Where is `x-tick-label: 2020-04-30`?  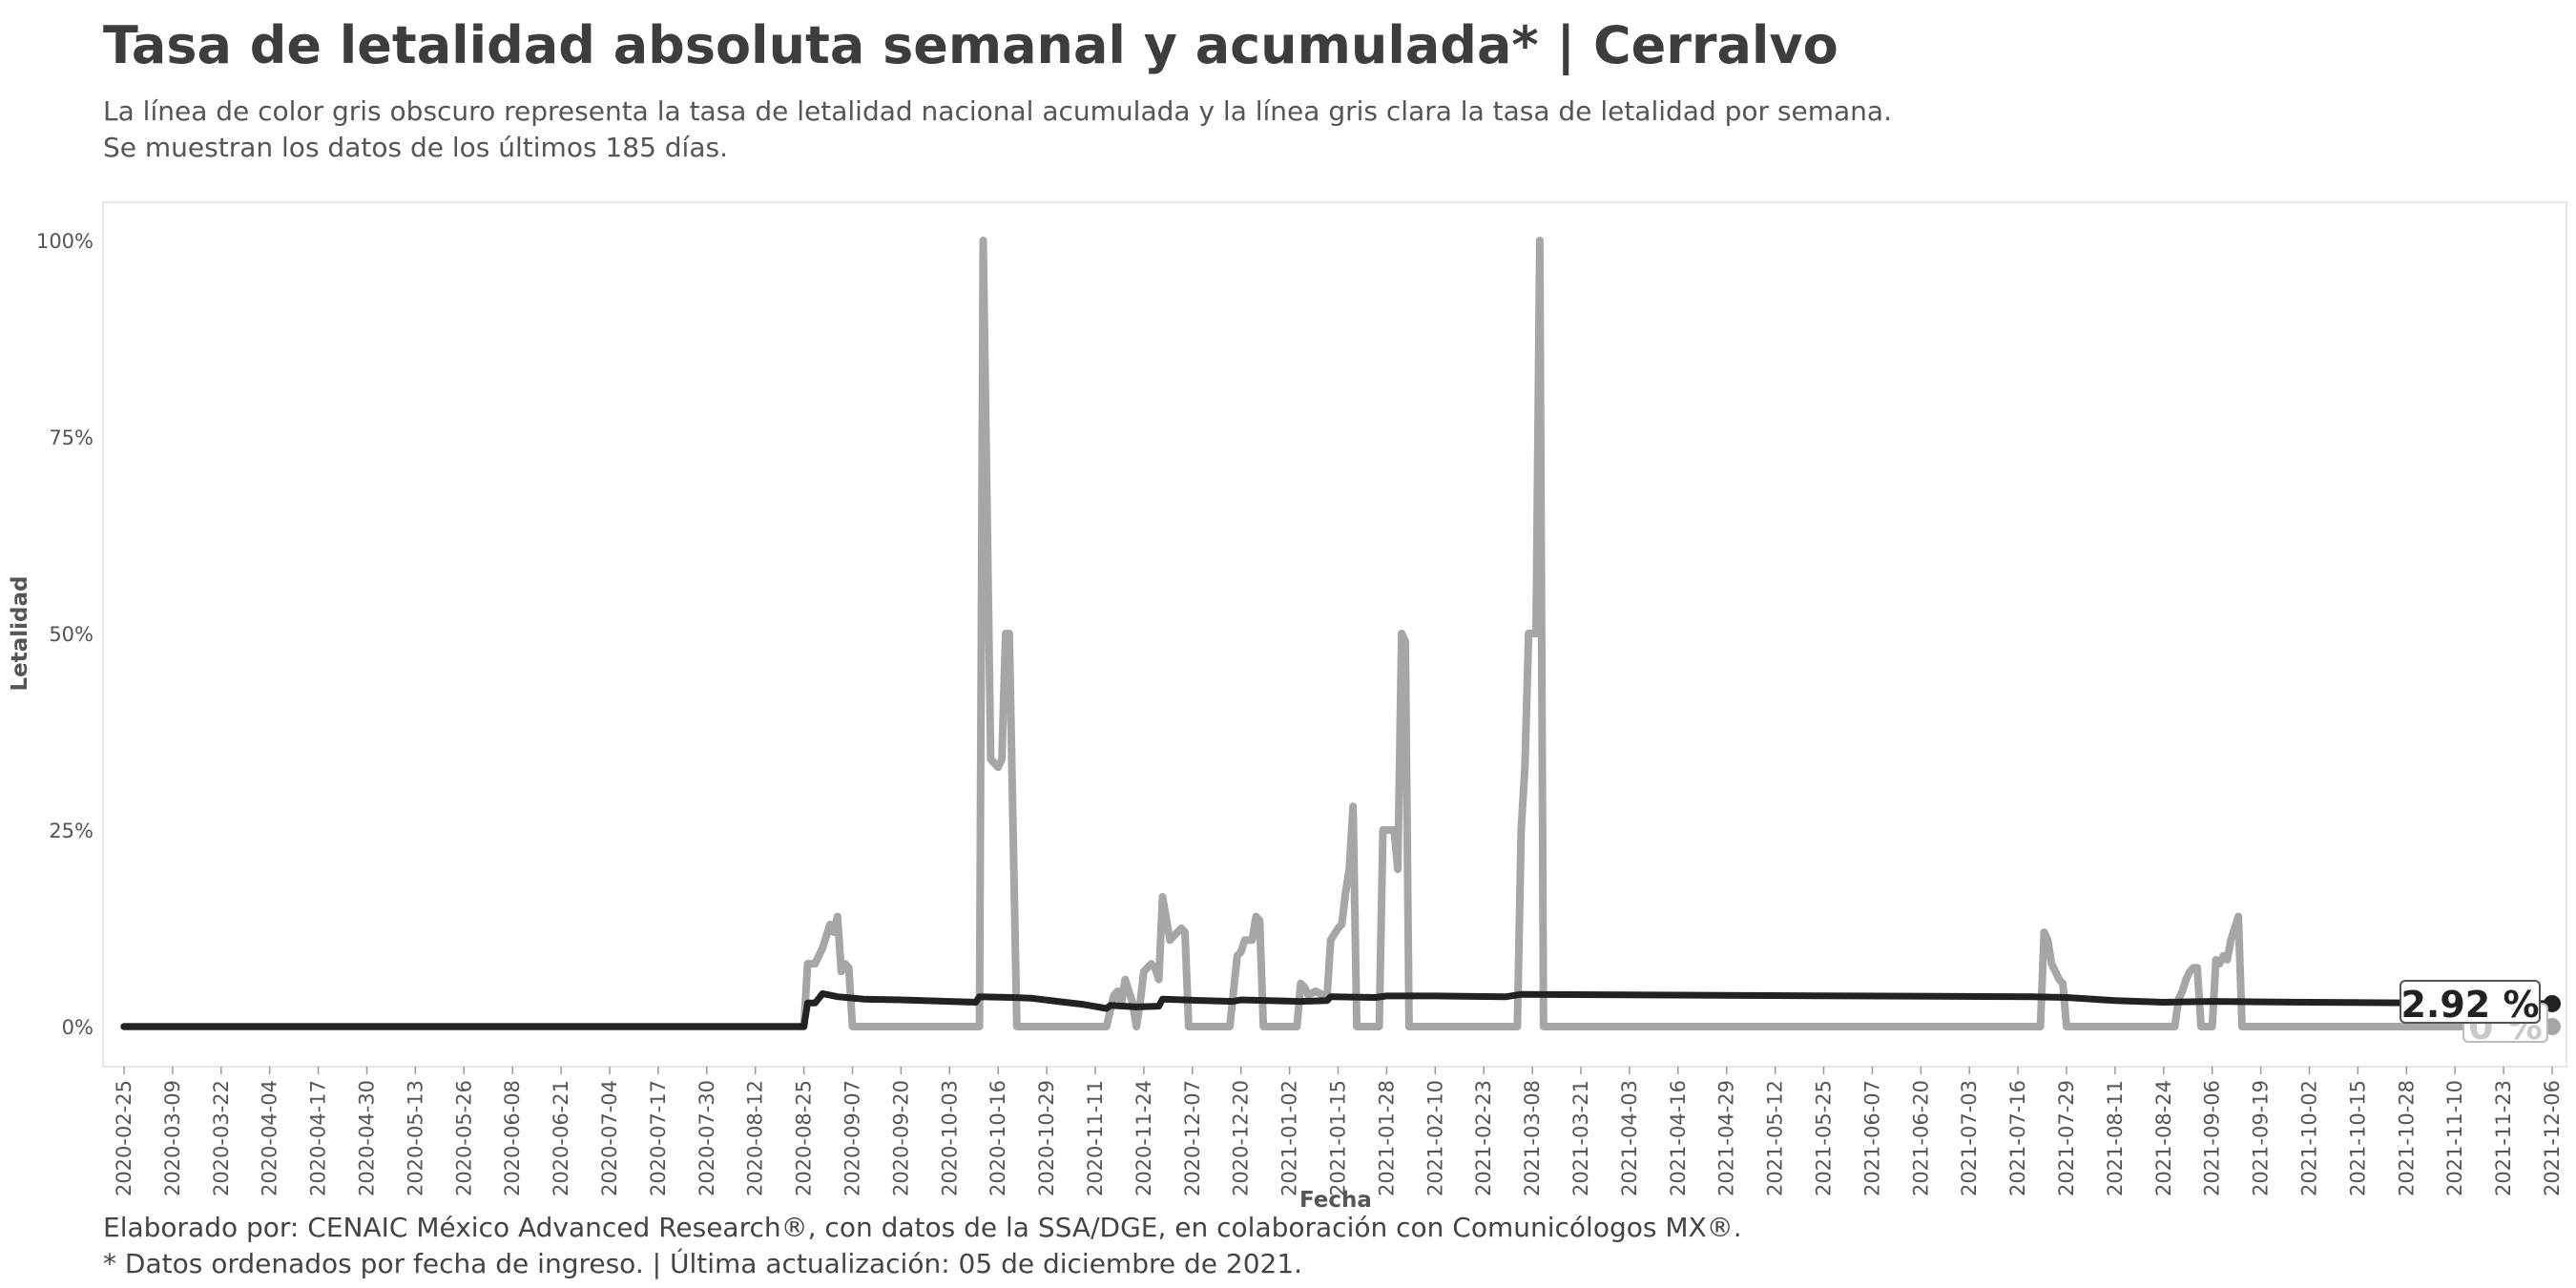 x-tick-label: 2020-04-30 is located at coordinates (367, 1138).